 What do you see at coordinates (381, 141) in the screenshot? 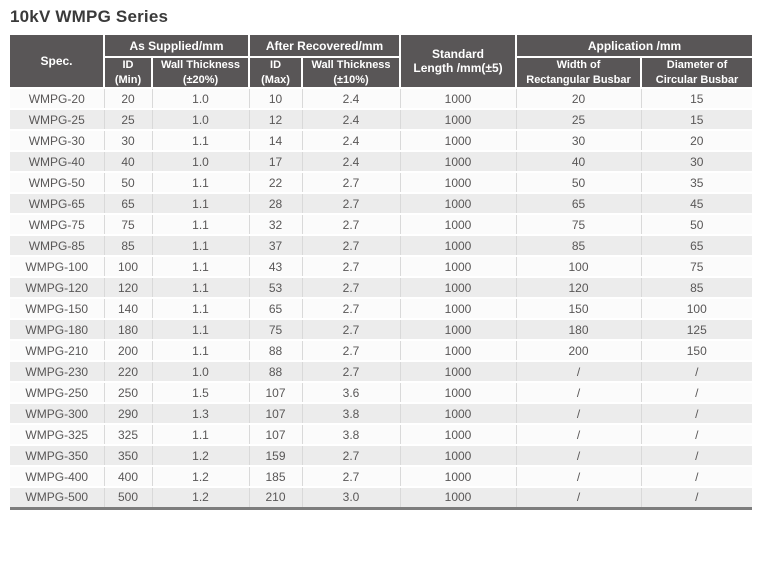
I see `table-row: WMPG-30 30 1.1 14 2.4 1000 30 20` at bounding box center [381, 141].